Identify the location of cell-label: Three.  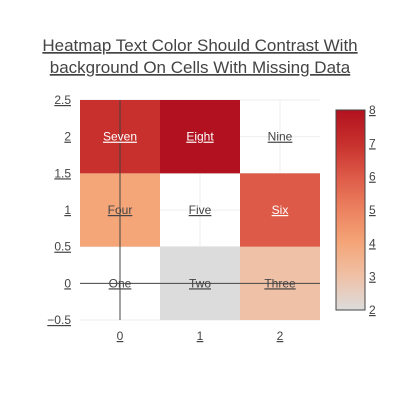
(280, 283).